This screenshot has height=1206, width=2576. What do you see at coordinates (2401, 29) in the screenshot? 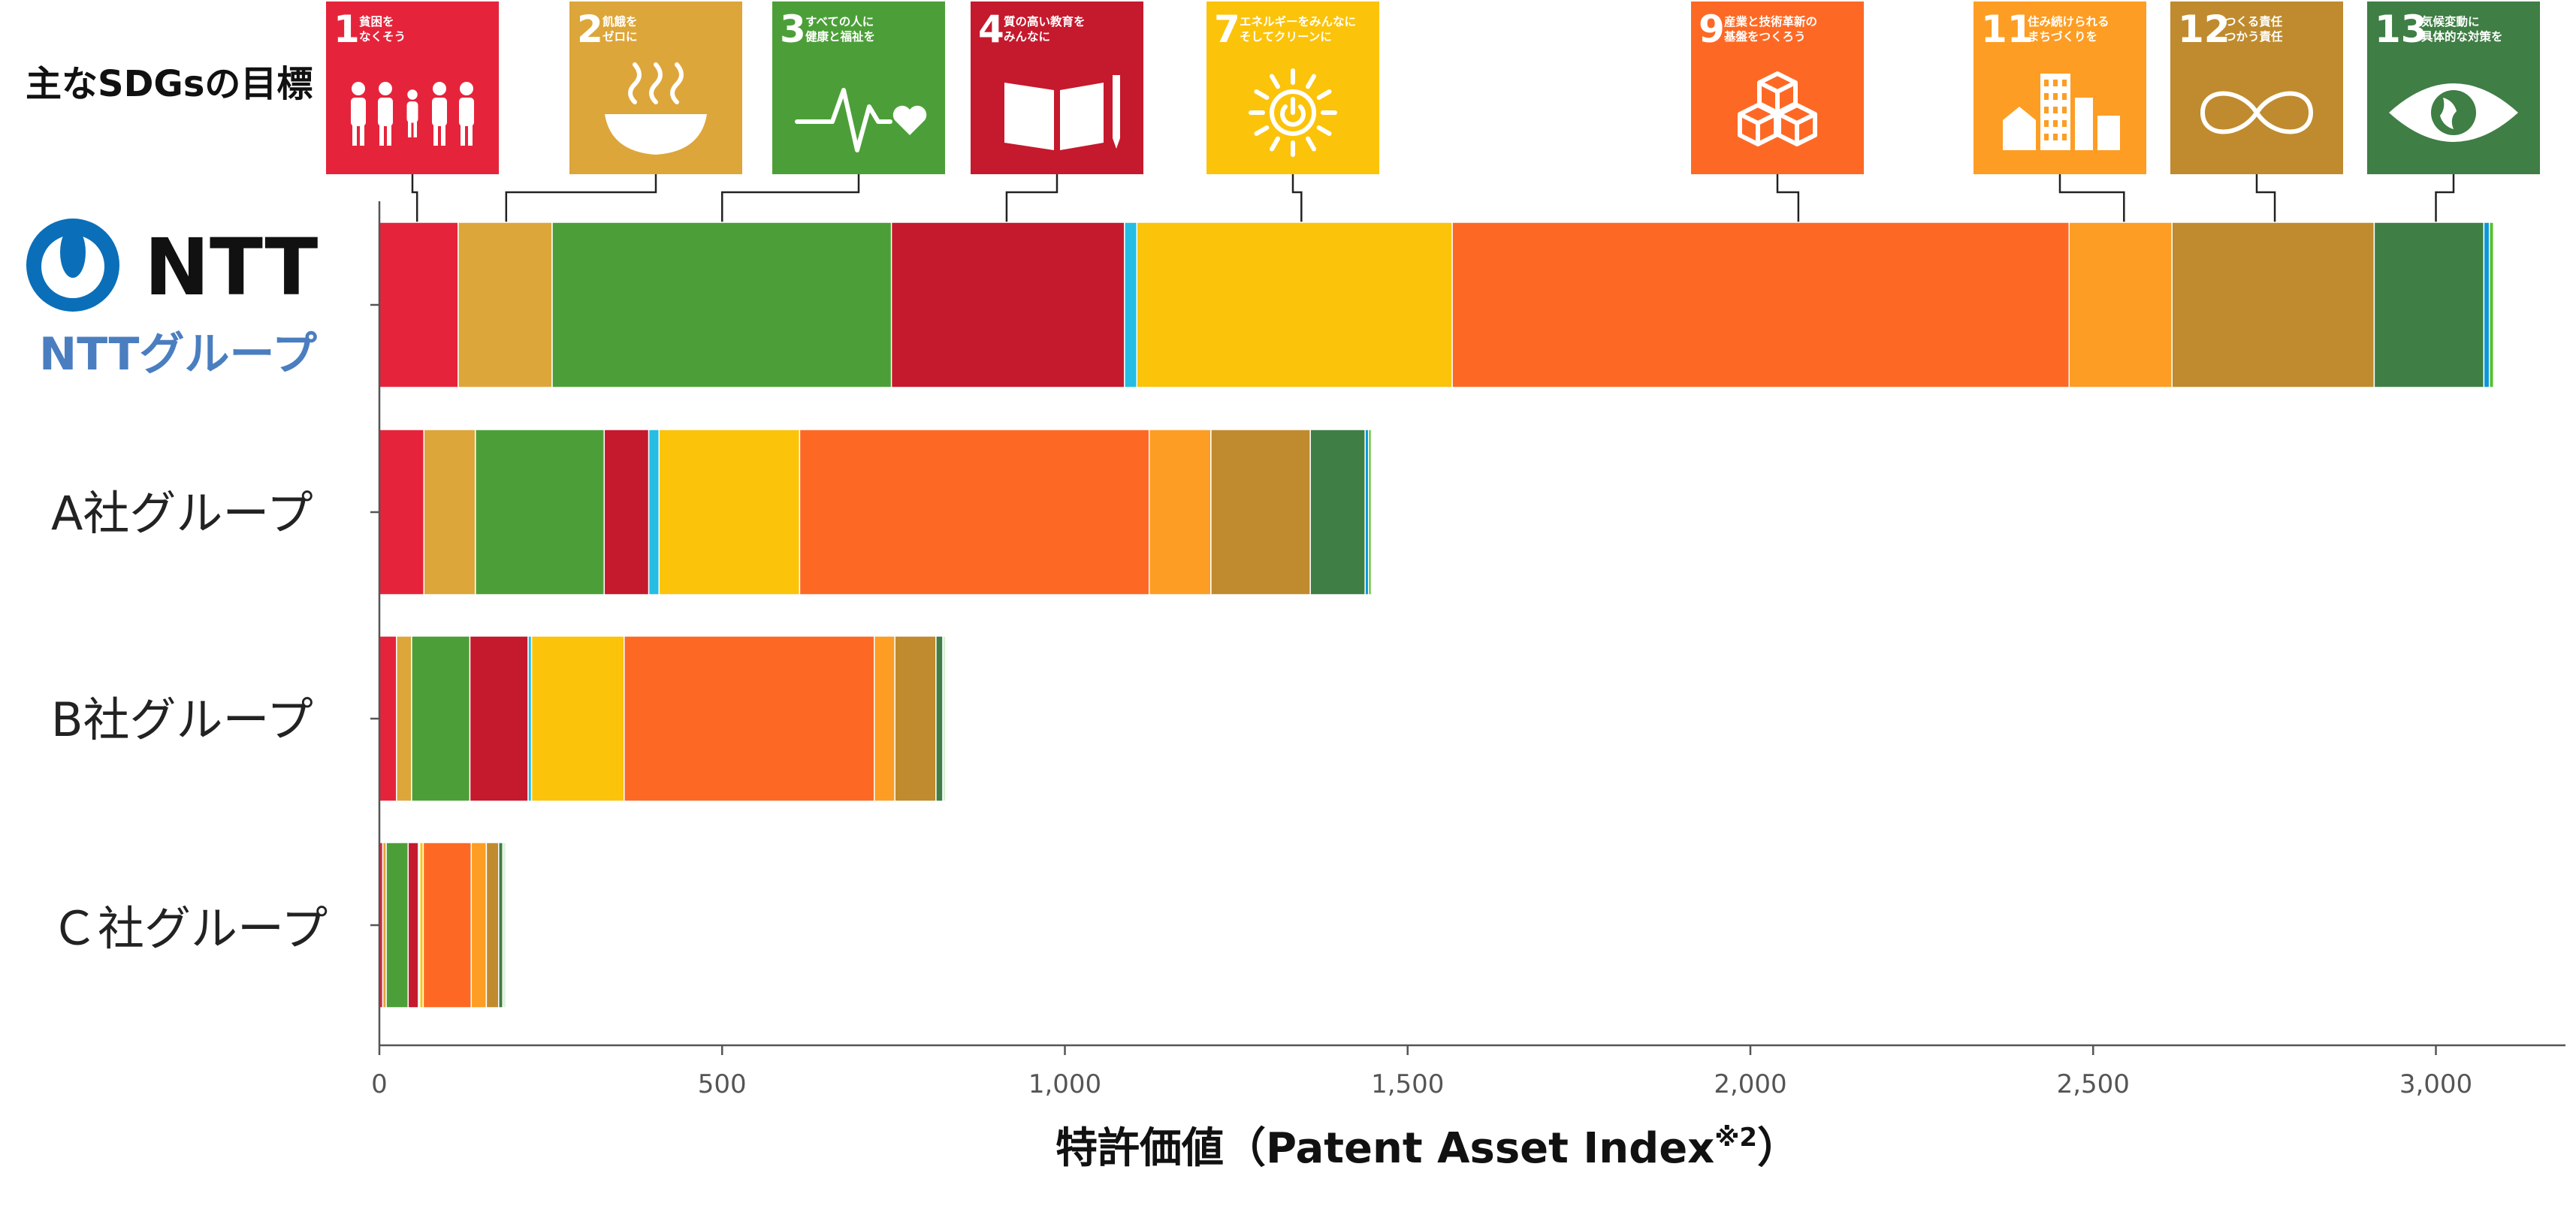
I see `sdg-number: 13` at bounding box center [2401, 29].